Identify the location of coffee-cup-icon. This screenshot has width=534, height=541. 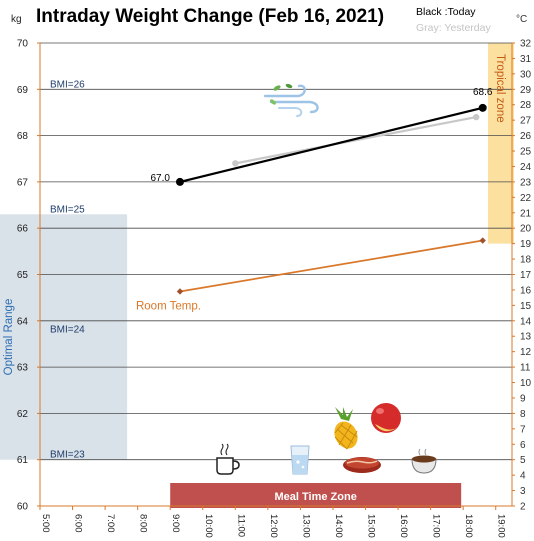
(228, 459).